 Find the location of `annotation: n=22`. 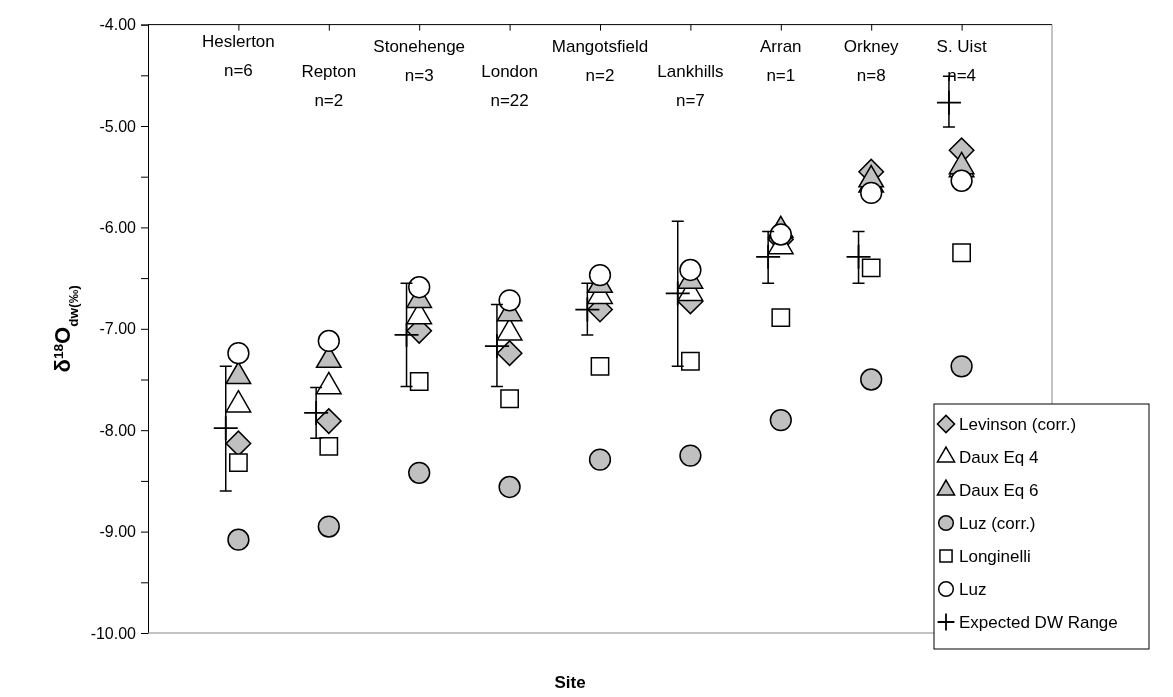

annotation: n=22 is located at coordinates (509, 100).